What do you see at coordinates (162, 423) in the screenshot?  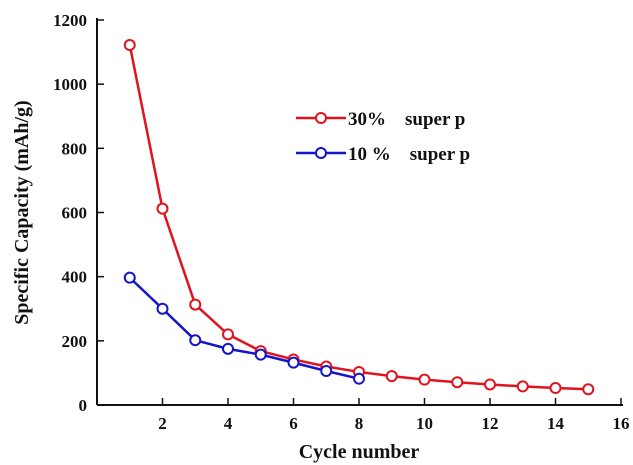 I see `x-tick-label: 2` at bounding box center [162, 423].